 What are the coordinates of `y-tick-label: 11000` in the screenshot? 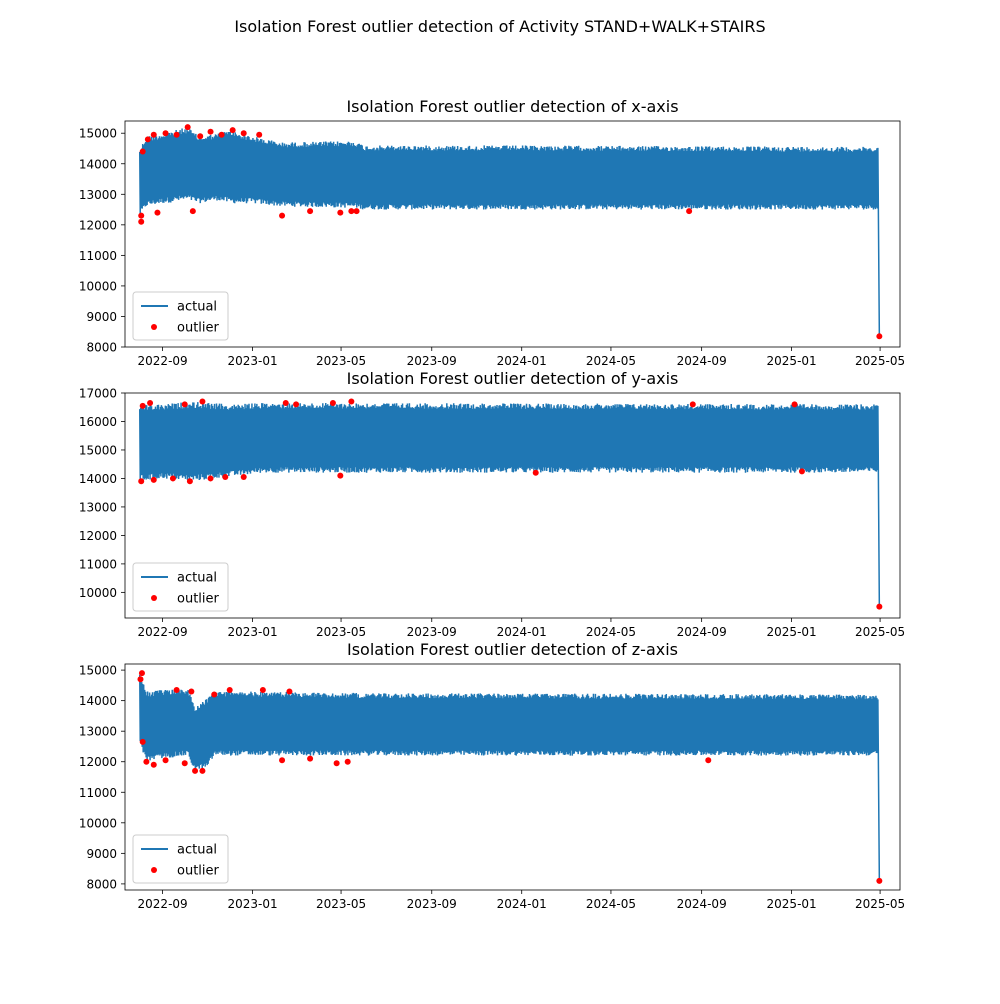 It's located at (98, 793).